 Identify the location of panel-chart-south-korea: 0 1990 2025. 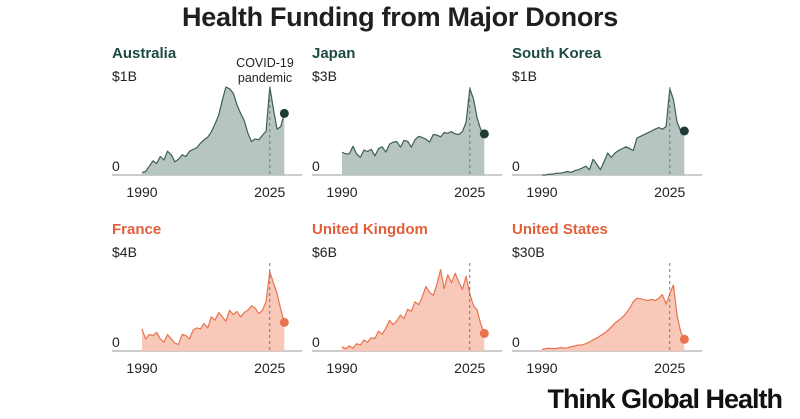
(607, 143).